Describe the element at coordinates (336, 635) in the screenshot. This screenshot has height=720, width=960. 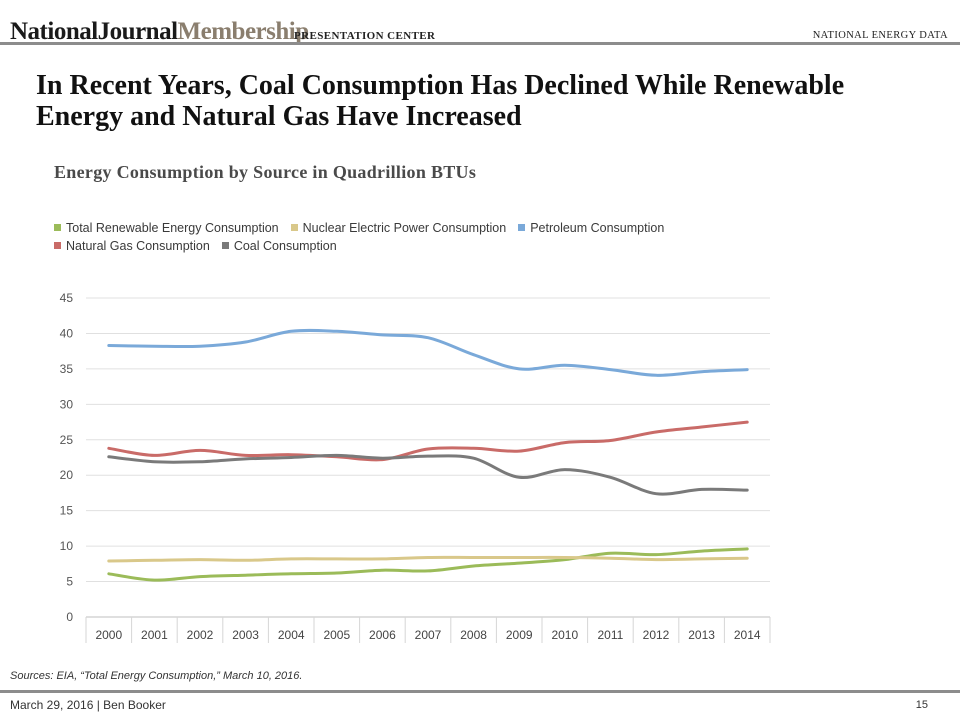
I see `x-tick-label: 2005` at that location.